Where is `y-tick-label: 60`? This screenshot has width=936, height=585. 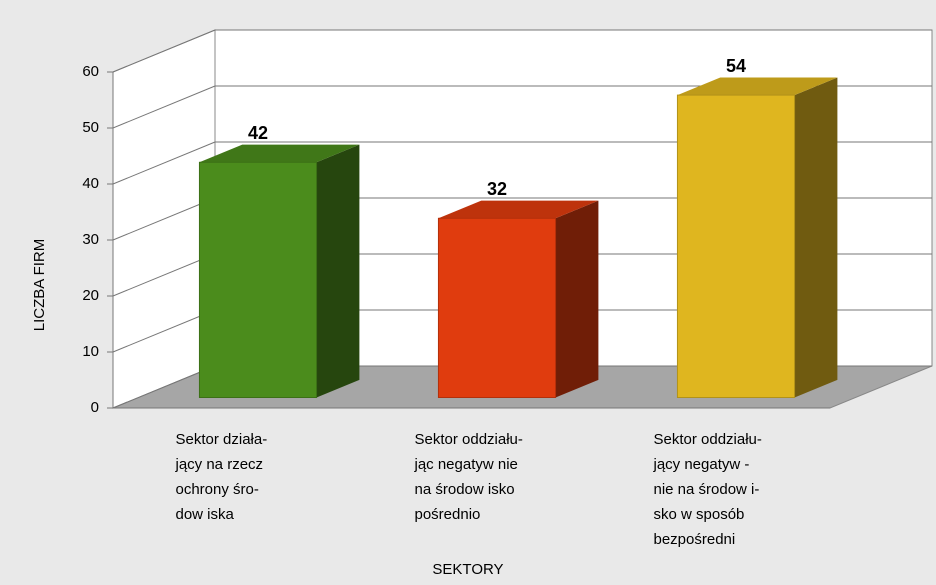
y-tick-label: 60 is located at coordinates (90, 71).